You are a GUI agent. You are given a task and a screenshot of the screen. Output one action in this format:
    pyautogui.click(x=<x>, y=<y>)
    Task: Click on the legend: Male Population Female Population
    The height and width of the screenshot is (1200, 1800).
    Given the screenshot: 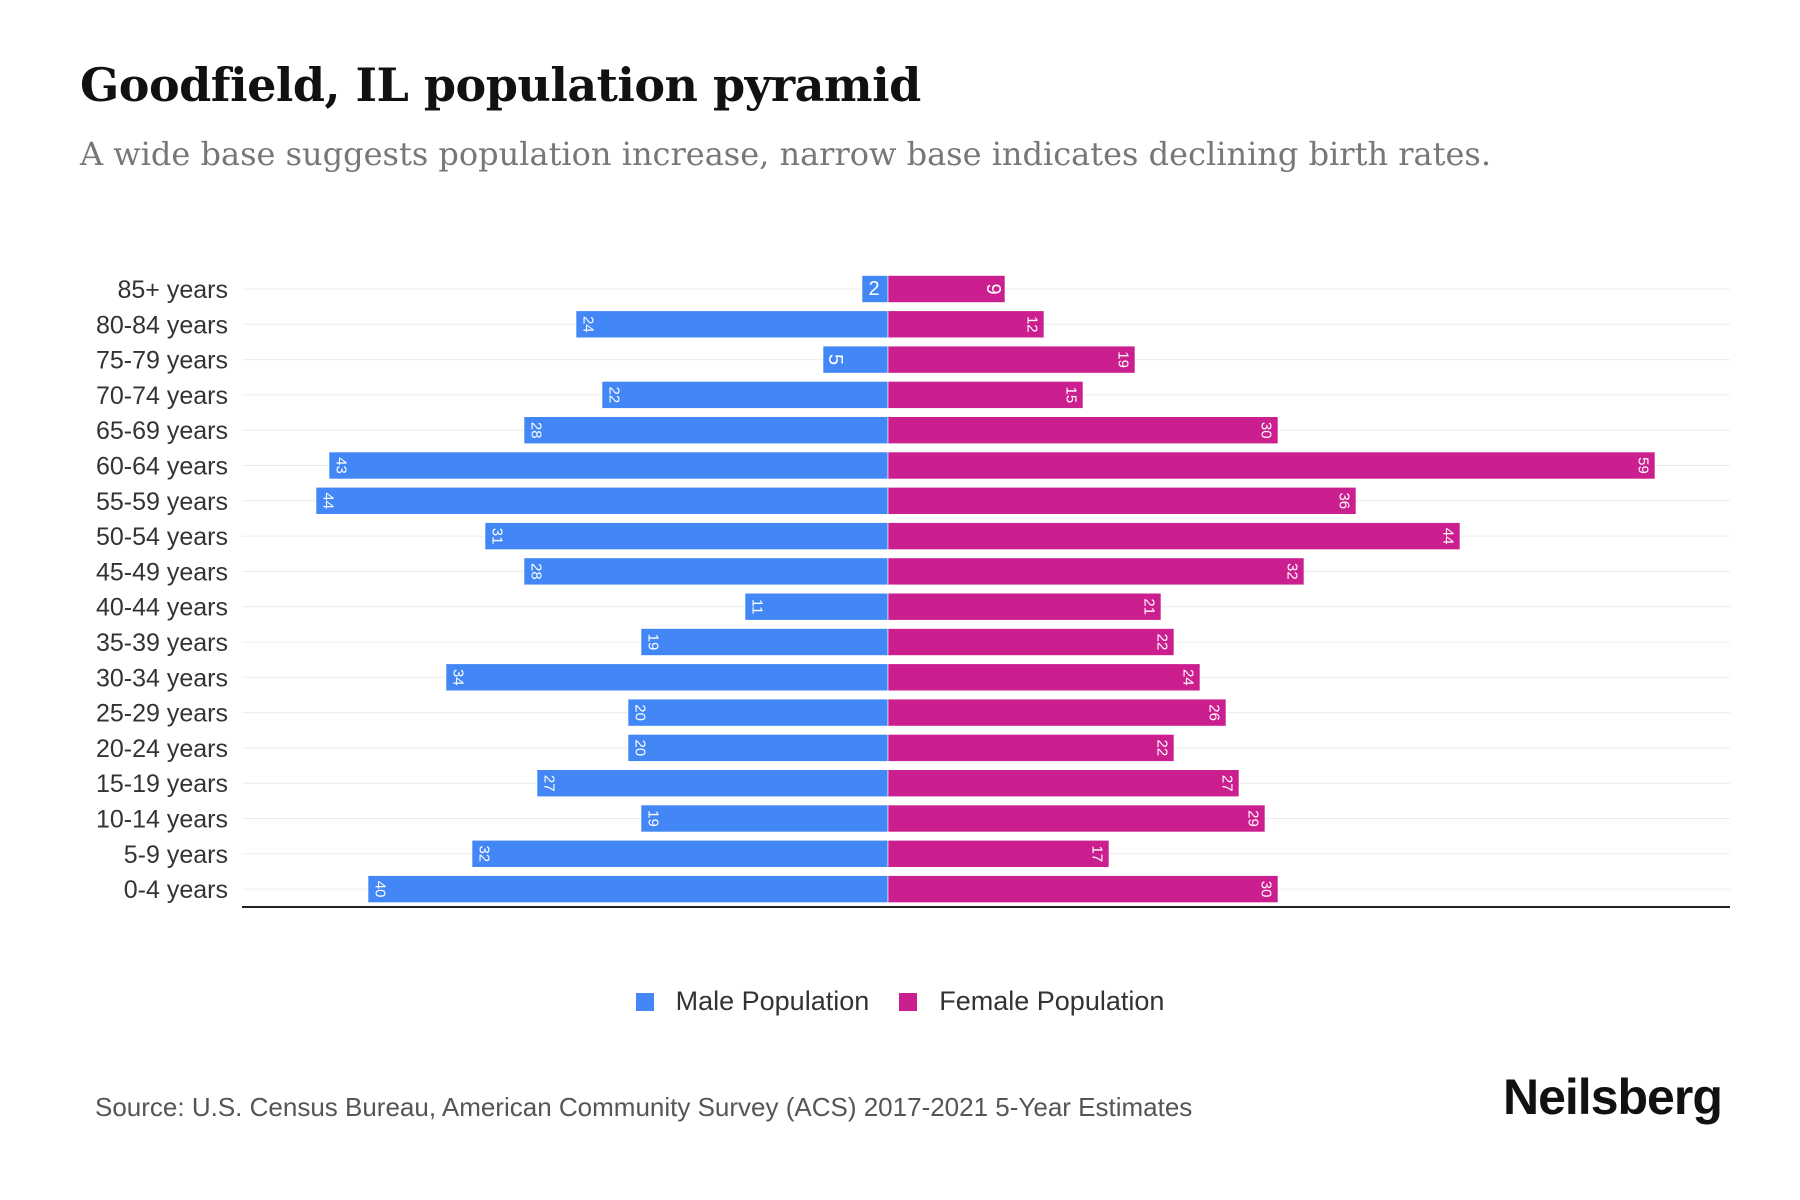 What is the action you would take?
    pyautogui.click(x=900, y=1001)
    